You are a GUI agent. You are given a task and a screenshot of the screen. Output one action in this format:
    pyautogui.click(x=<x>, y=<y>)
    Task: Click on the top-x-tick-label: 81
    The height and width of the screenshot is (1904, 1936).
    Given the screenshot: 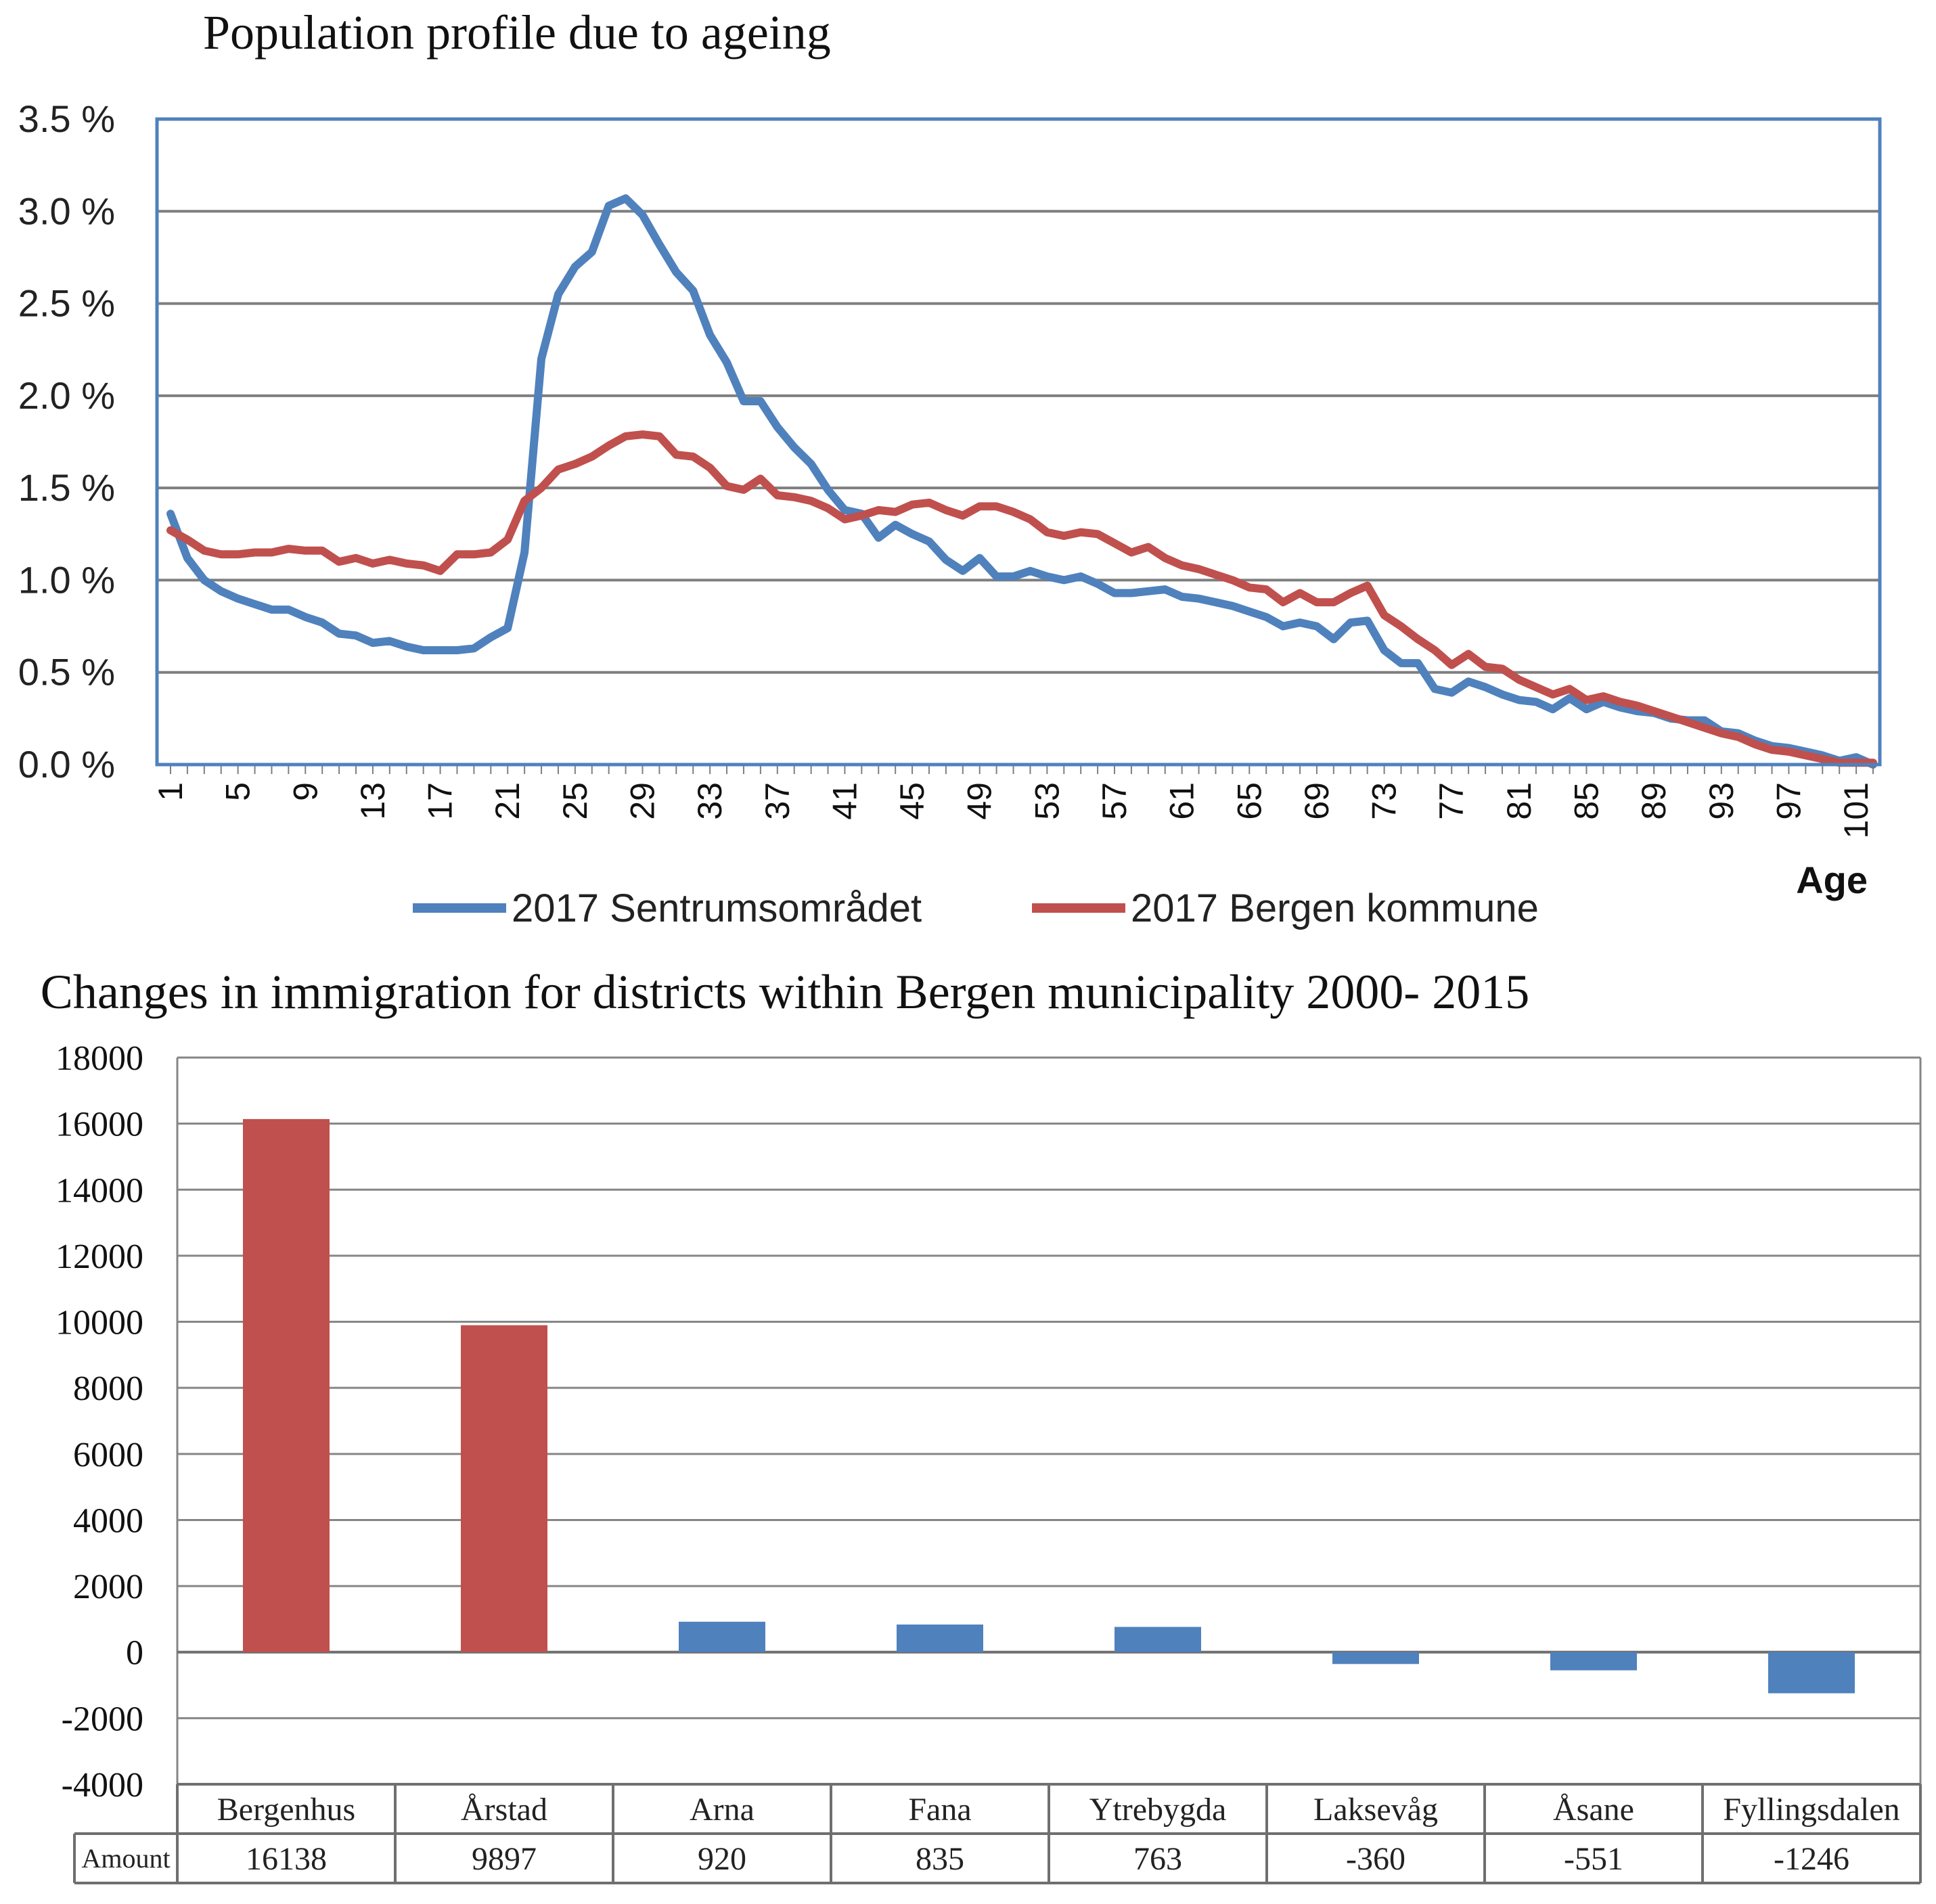 What is the action you would take?
    pyautogui.click(x=1519, y=801)
    